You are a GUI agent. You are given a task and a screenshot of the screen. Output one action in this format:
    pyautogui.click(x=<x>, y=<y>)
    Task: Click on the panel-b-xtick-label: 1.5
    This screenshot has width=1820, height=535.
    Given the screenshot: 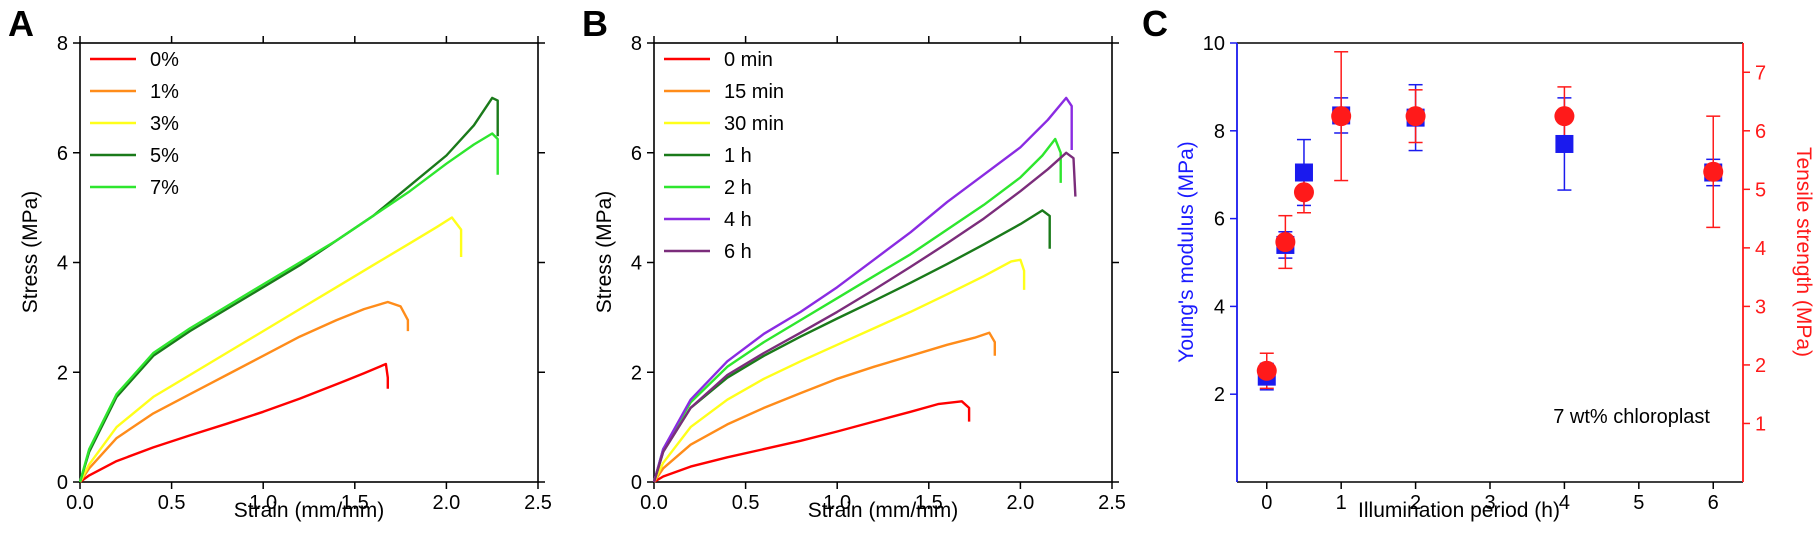 What is the action you would take?
    pyautogui.click(x=929, y=503)
    